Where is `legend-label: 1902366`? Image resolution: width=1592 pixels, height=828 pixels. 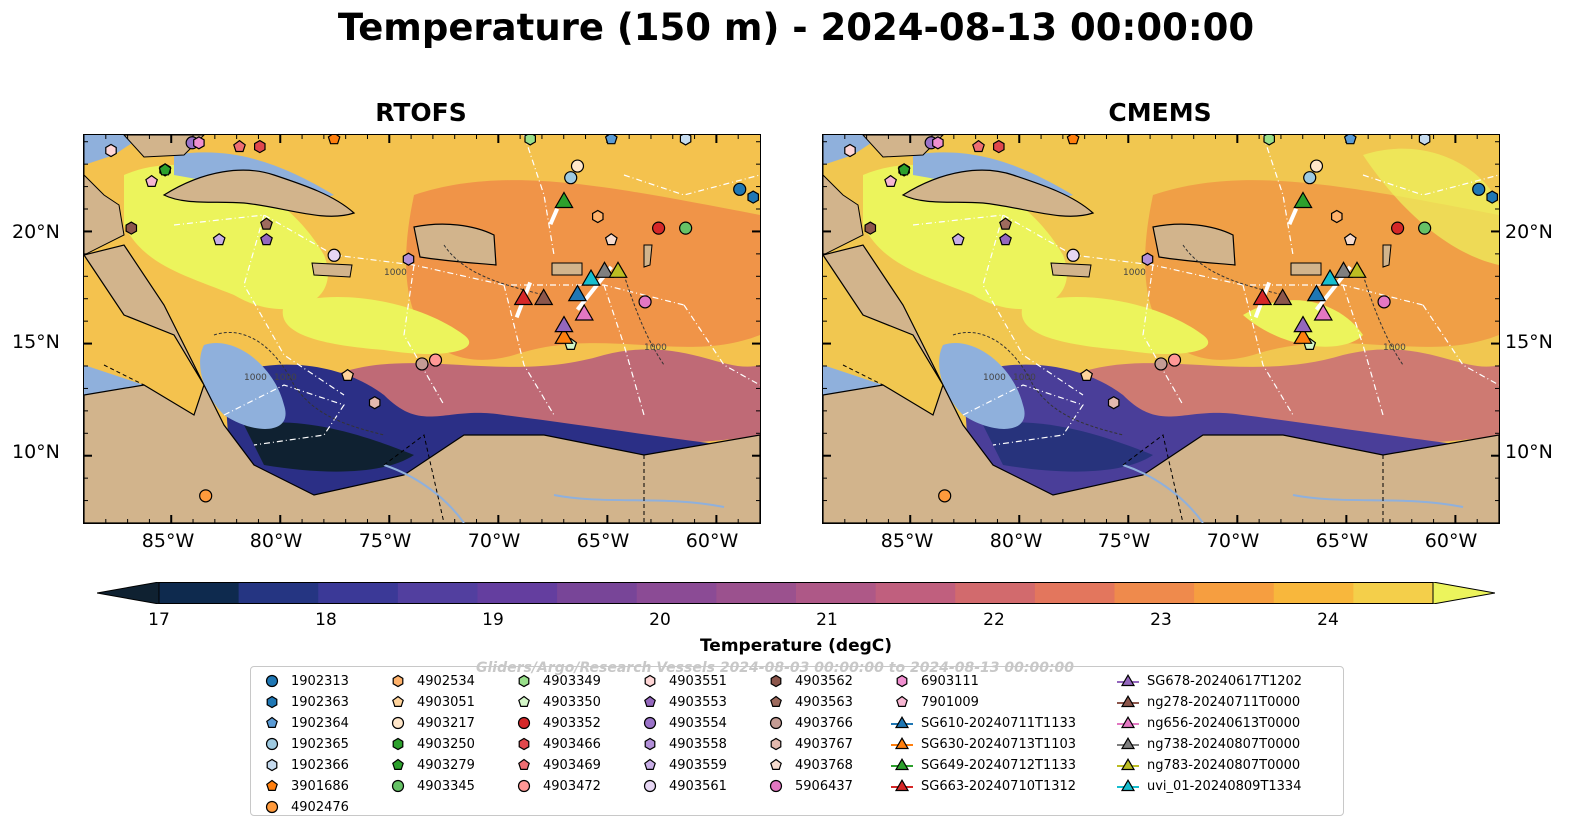
legend-label: 1902366 is located at coordinates (320, 765).